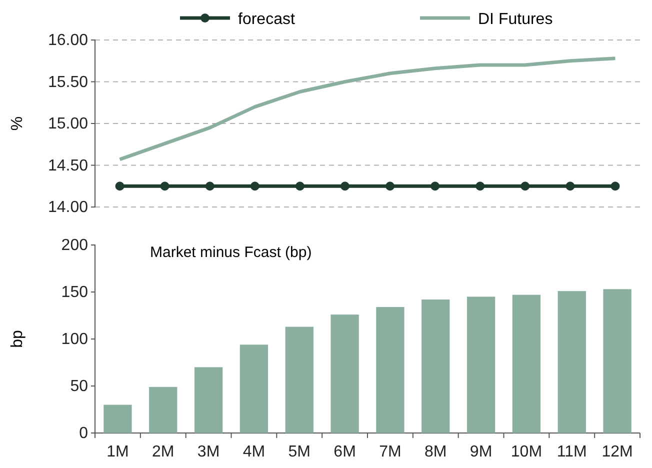 The width and height of the screenshot is (652, 468). What do you see at coordinates (74, 339) in the screenshot?
I see `y-tick-label: 100` at bounding box center [74, 339].